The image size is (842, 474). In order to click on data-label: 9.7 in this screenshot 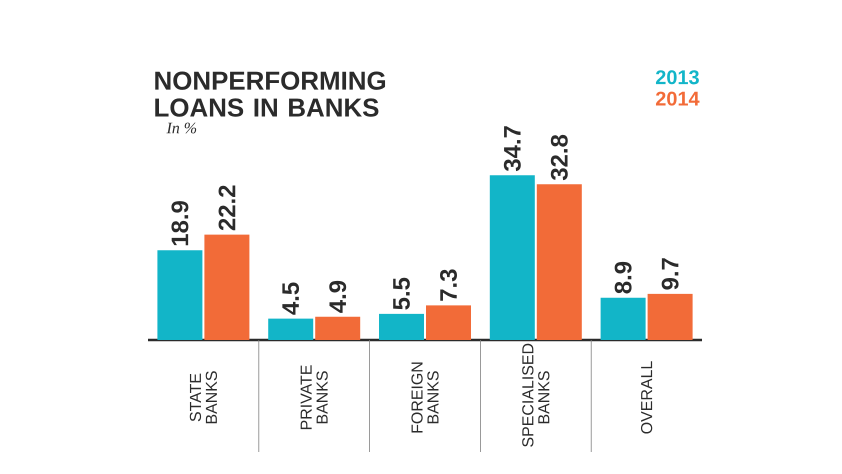, I will do `click(670, 274)`.